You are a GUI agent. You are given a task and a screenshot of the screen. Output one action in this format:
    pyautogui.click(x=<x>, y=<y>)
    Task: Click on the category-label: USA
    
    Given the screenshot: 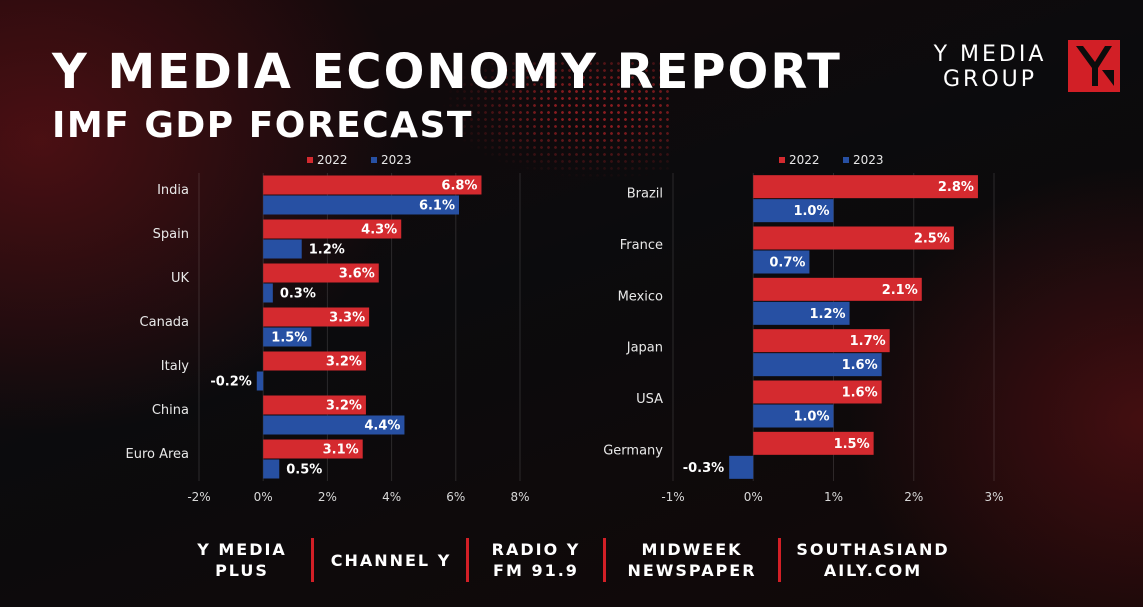 What is the action you would take?
    pyautogui.click(x=649, y=399)
    